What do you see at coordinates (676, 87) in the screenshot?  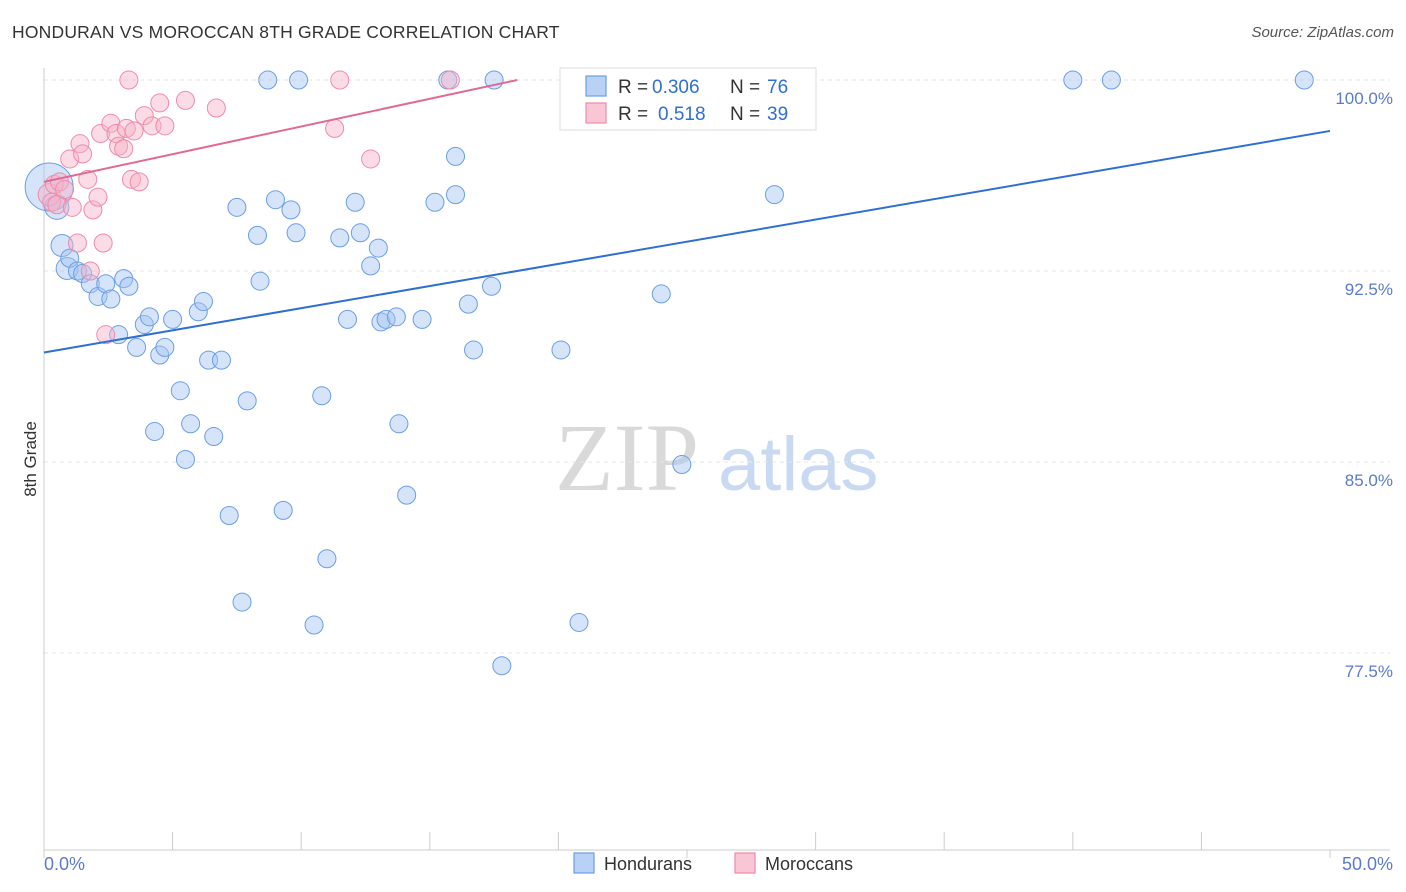 I see `honduran-r-value: 0.306` at bounding box center [676, 87].